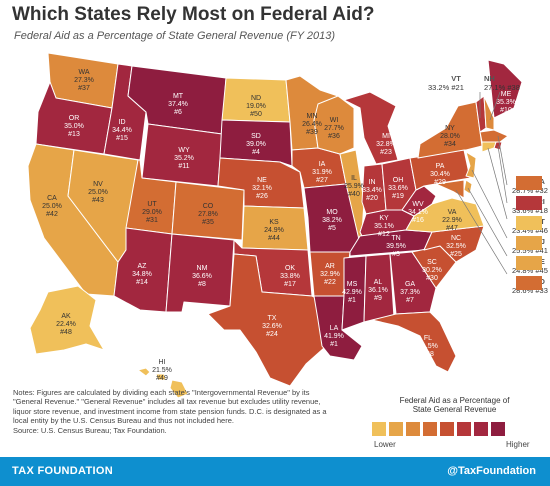 The height and width of the screenshot is (486, 550). What do you see at coordinates (450, 128) in the screenshot?
I see `state-label-NY-name: NY` at bounding box center [450, 128].